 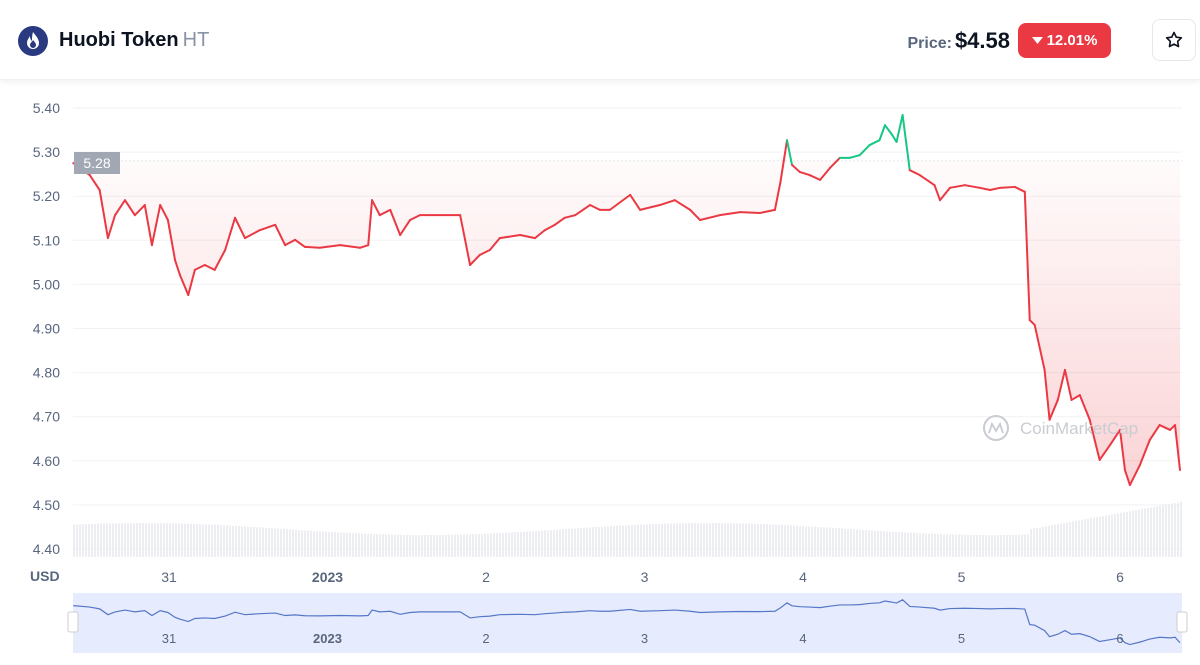 I want to click on y-tick-label: 5.30, so click(x=46, y=152).